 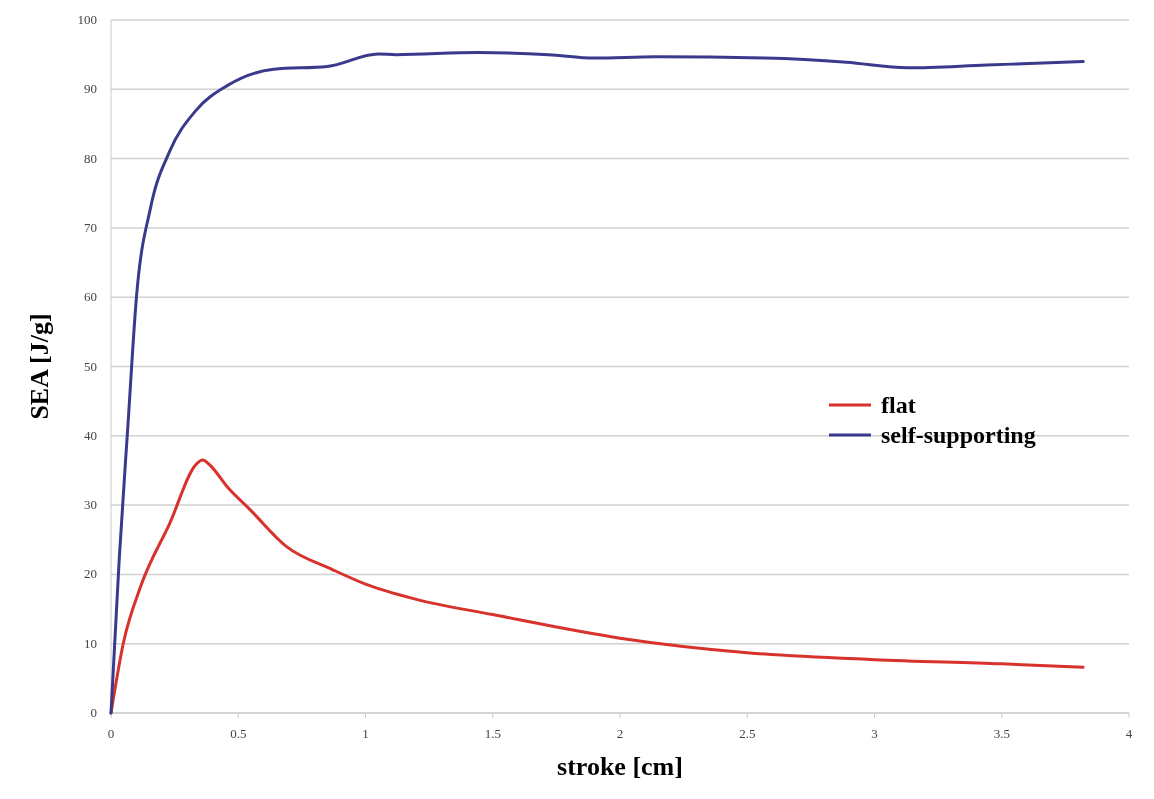 I want to click on y-tick-label: 80, so click(x=90, y=158).